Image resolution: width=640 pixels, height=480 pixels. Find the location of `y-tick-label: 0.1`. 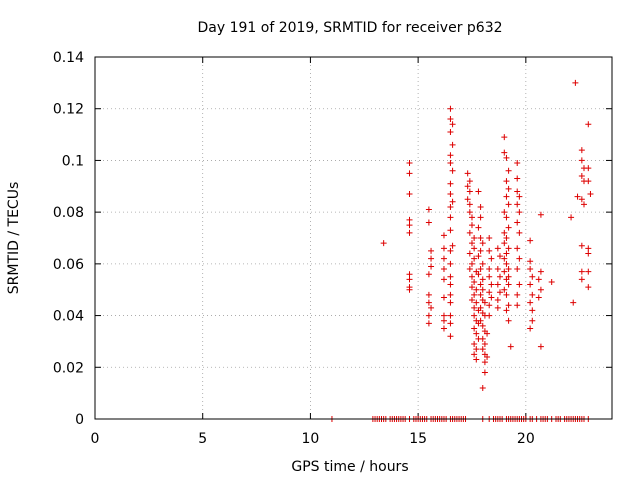

y-tick-label: 0.1 is located at coordinates (73, 161).